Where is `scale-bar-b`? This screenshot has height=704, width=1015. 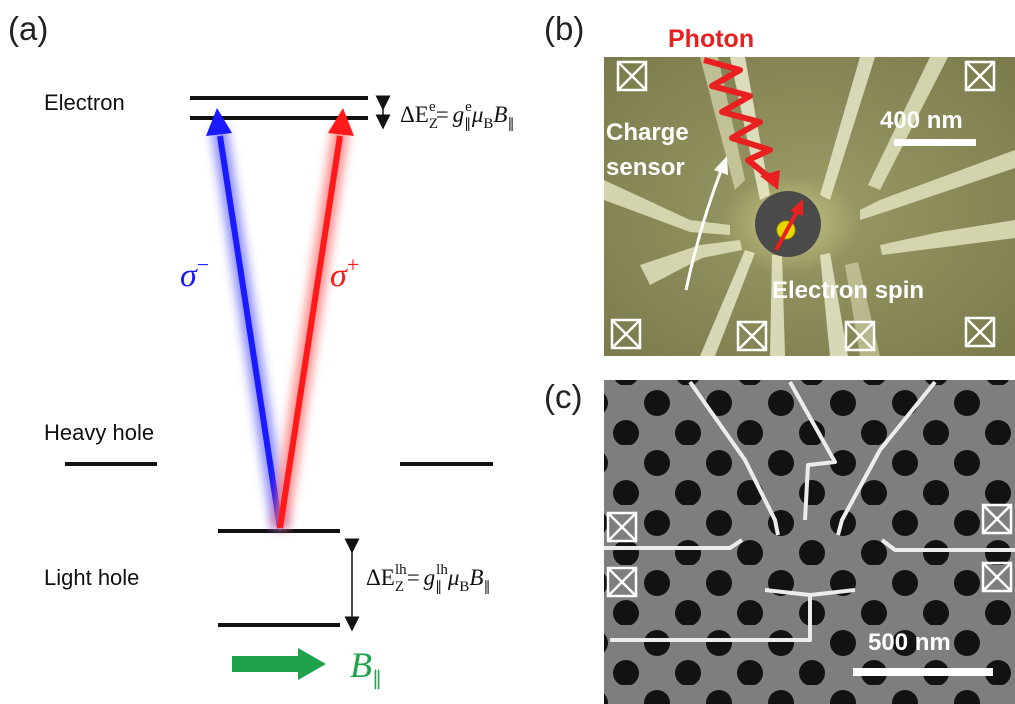
scale-bar-b is located at coordinates (935, 142).